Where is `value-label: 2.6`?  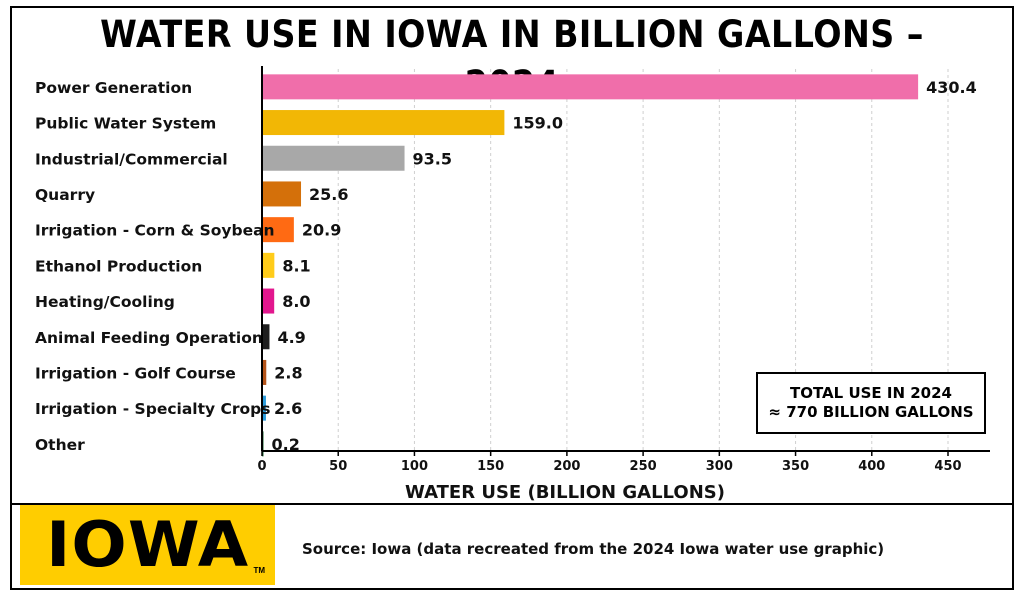
value-label: 2.6 is located at coordinates (288, 408).